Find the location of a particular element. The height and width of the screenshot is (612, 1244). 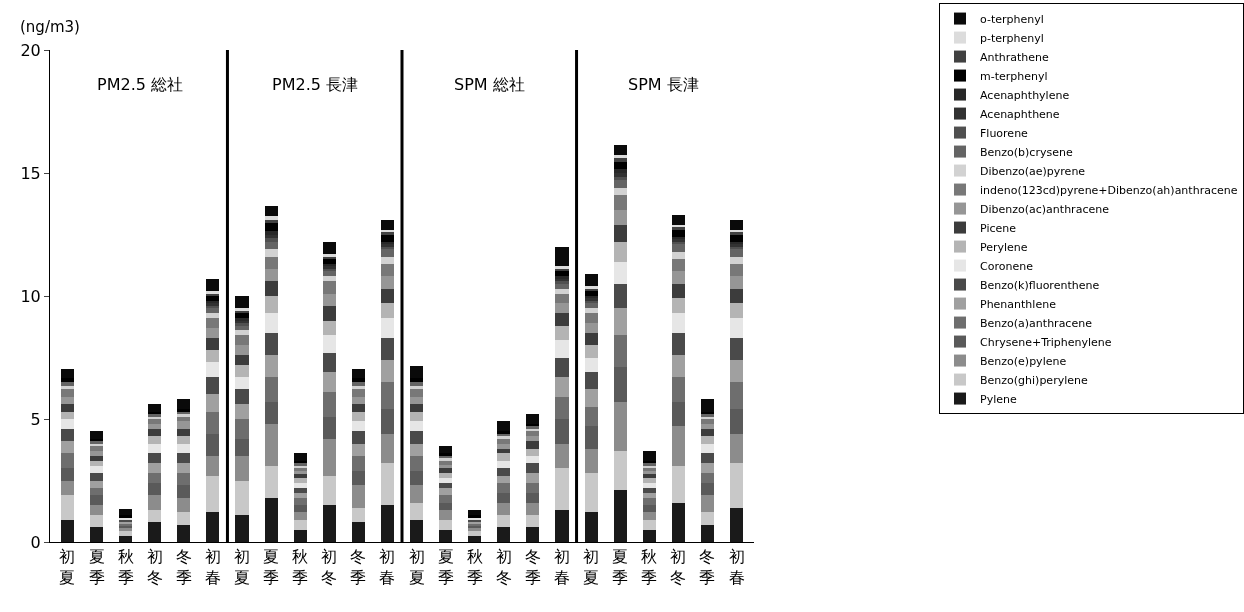

legend-label: Benzo(ghi)perylene is located at coordinates (1034, 380).